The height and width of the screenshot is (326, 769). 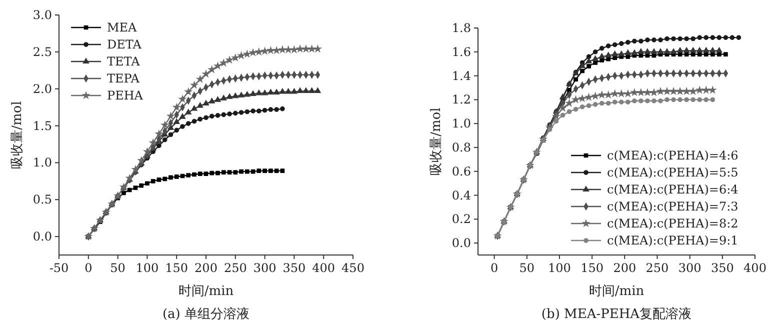 What do you see at coordinates (461, 171) in the screenshot?
I see `y-tick-label: 0.6` at bounding box center [461, 171].